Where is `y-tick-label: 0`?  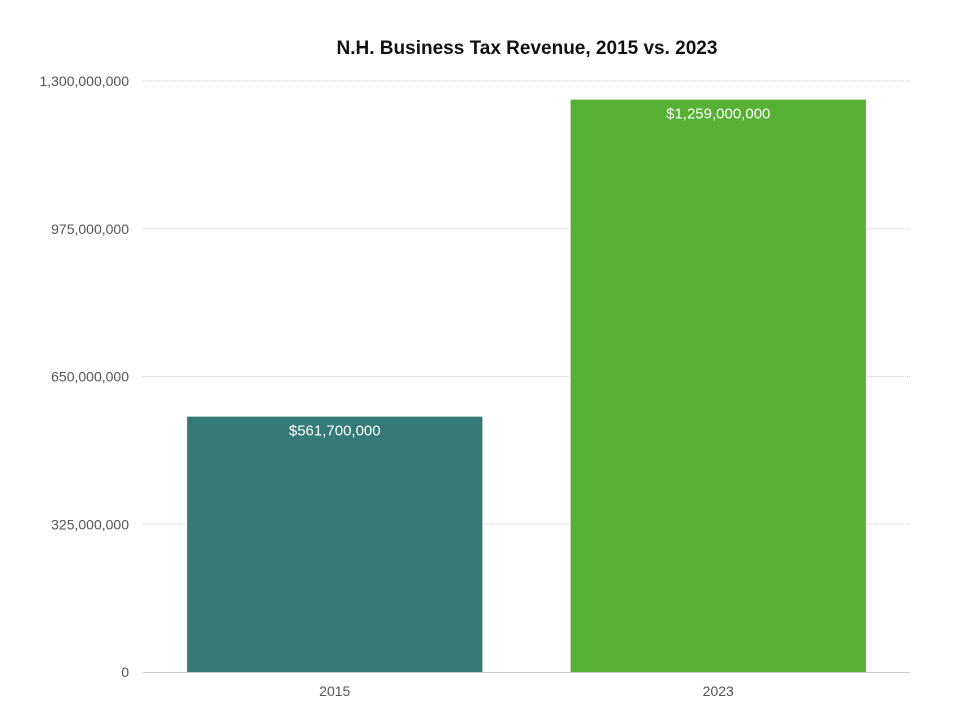 y-tick-label: 0 is located at coordinates (125, 672).